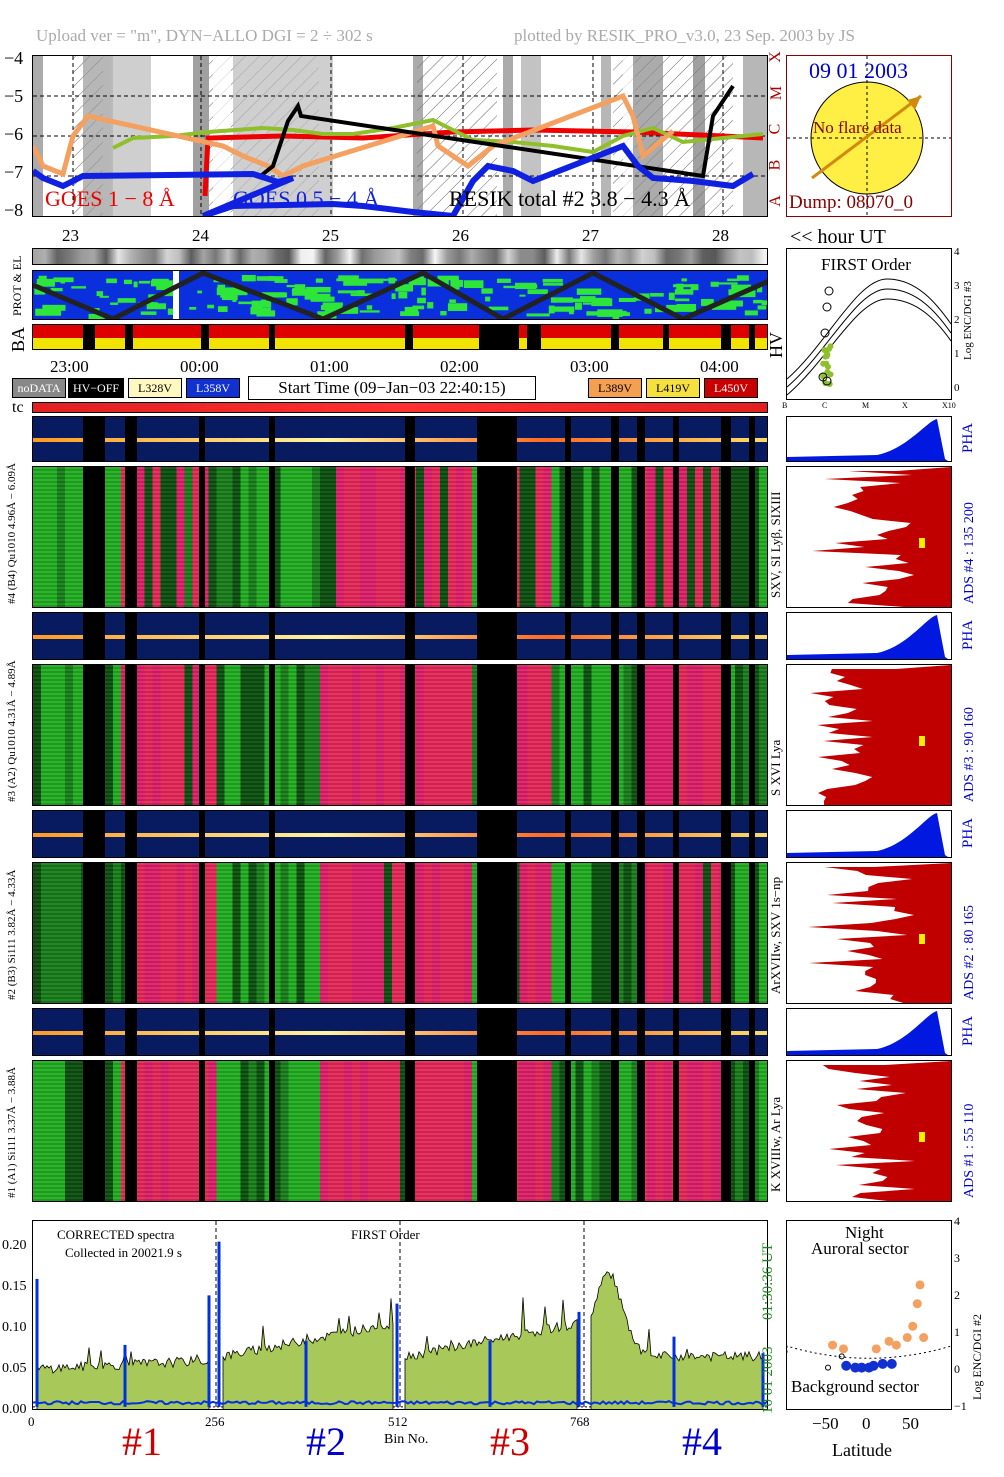 This screenshot has height=1477, width=1004. What do you see at coordinates (869, 136) in the screenshot?
I see `sun-box: 09 01 2003 No flare data Dump: 08070_0` at bounding box center [869, 136].